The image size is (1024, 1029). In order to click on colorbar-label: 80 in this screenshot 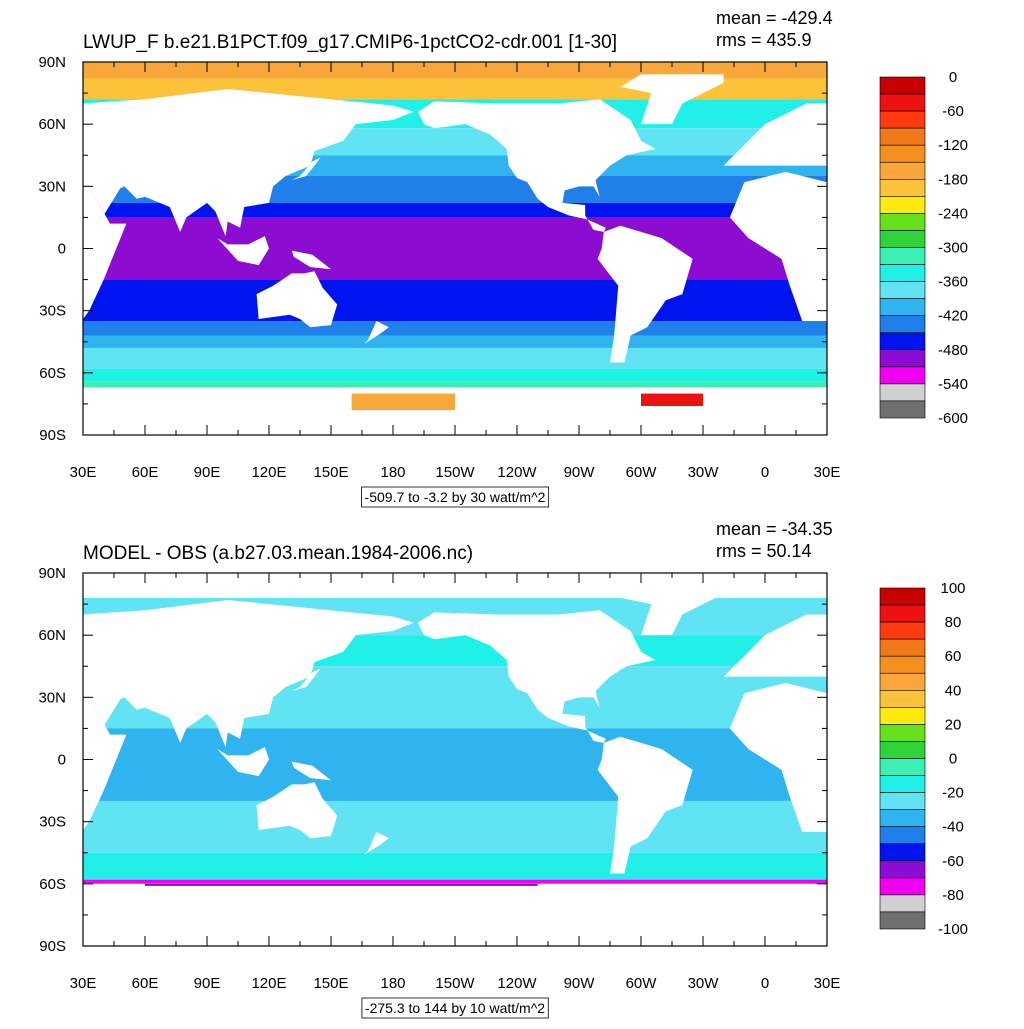, I will do `click(953, 622)`.